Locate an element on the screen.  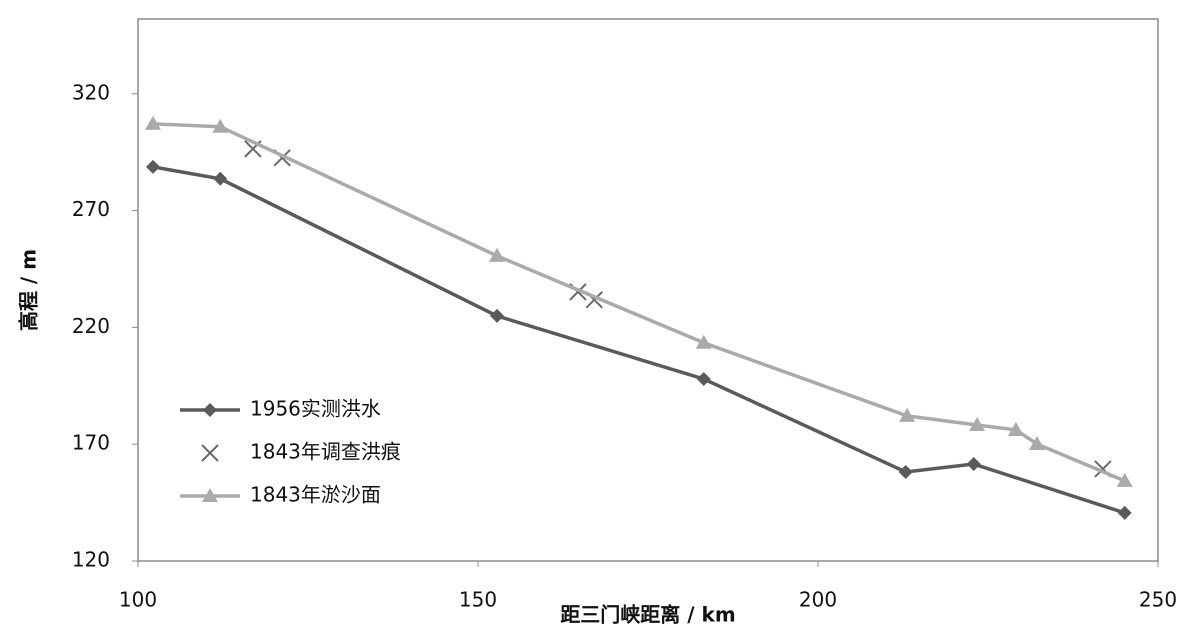
legend-label: 1956实测洪水 is located at coordinates (315, 409).